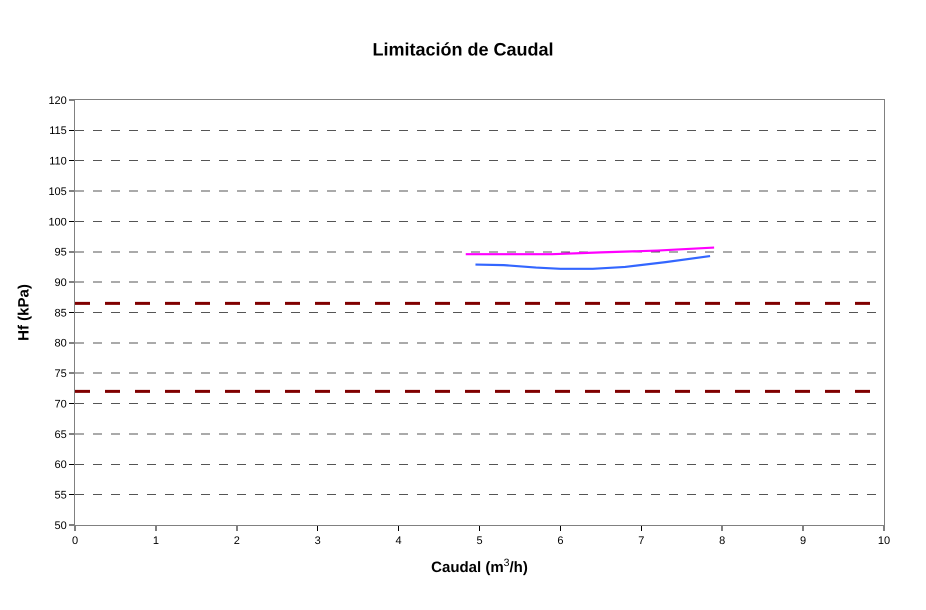  I want to click on x-tick-label: 1, so click(155, 541).